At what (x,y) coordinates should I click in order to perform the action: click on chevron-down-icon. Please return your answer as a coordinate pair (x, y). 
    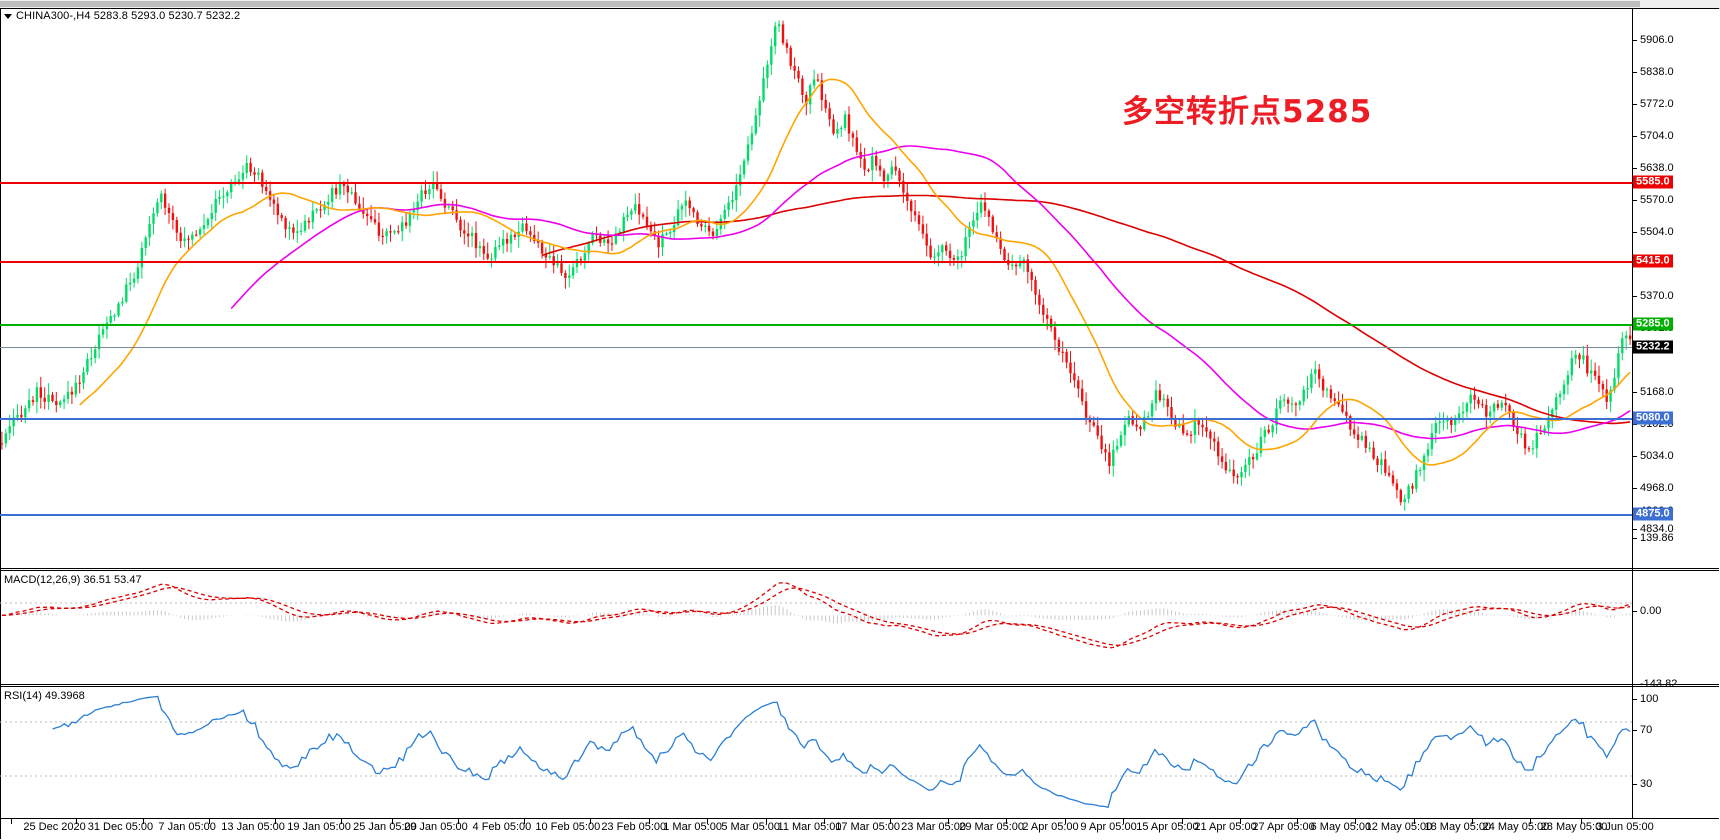
    Looking at the image, I should click on (8, 16).